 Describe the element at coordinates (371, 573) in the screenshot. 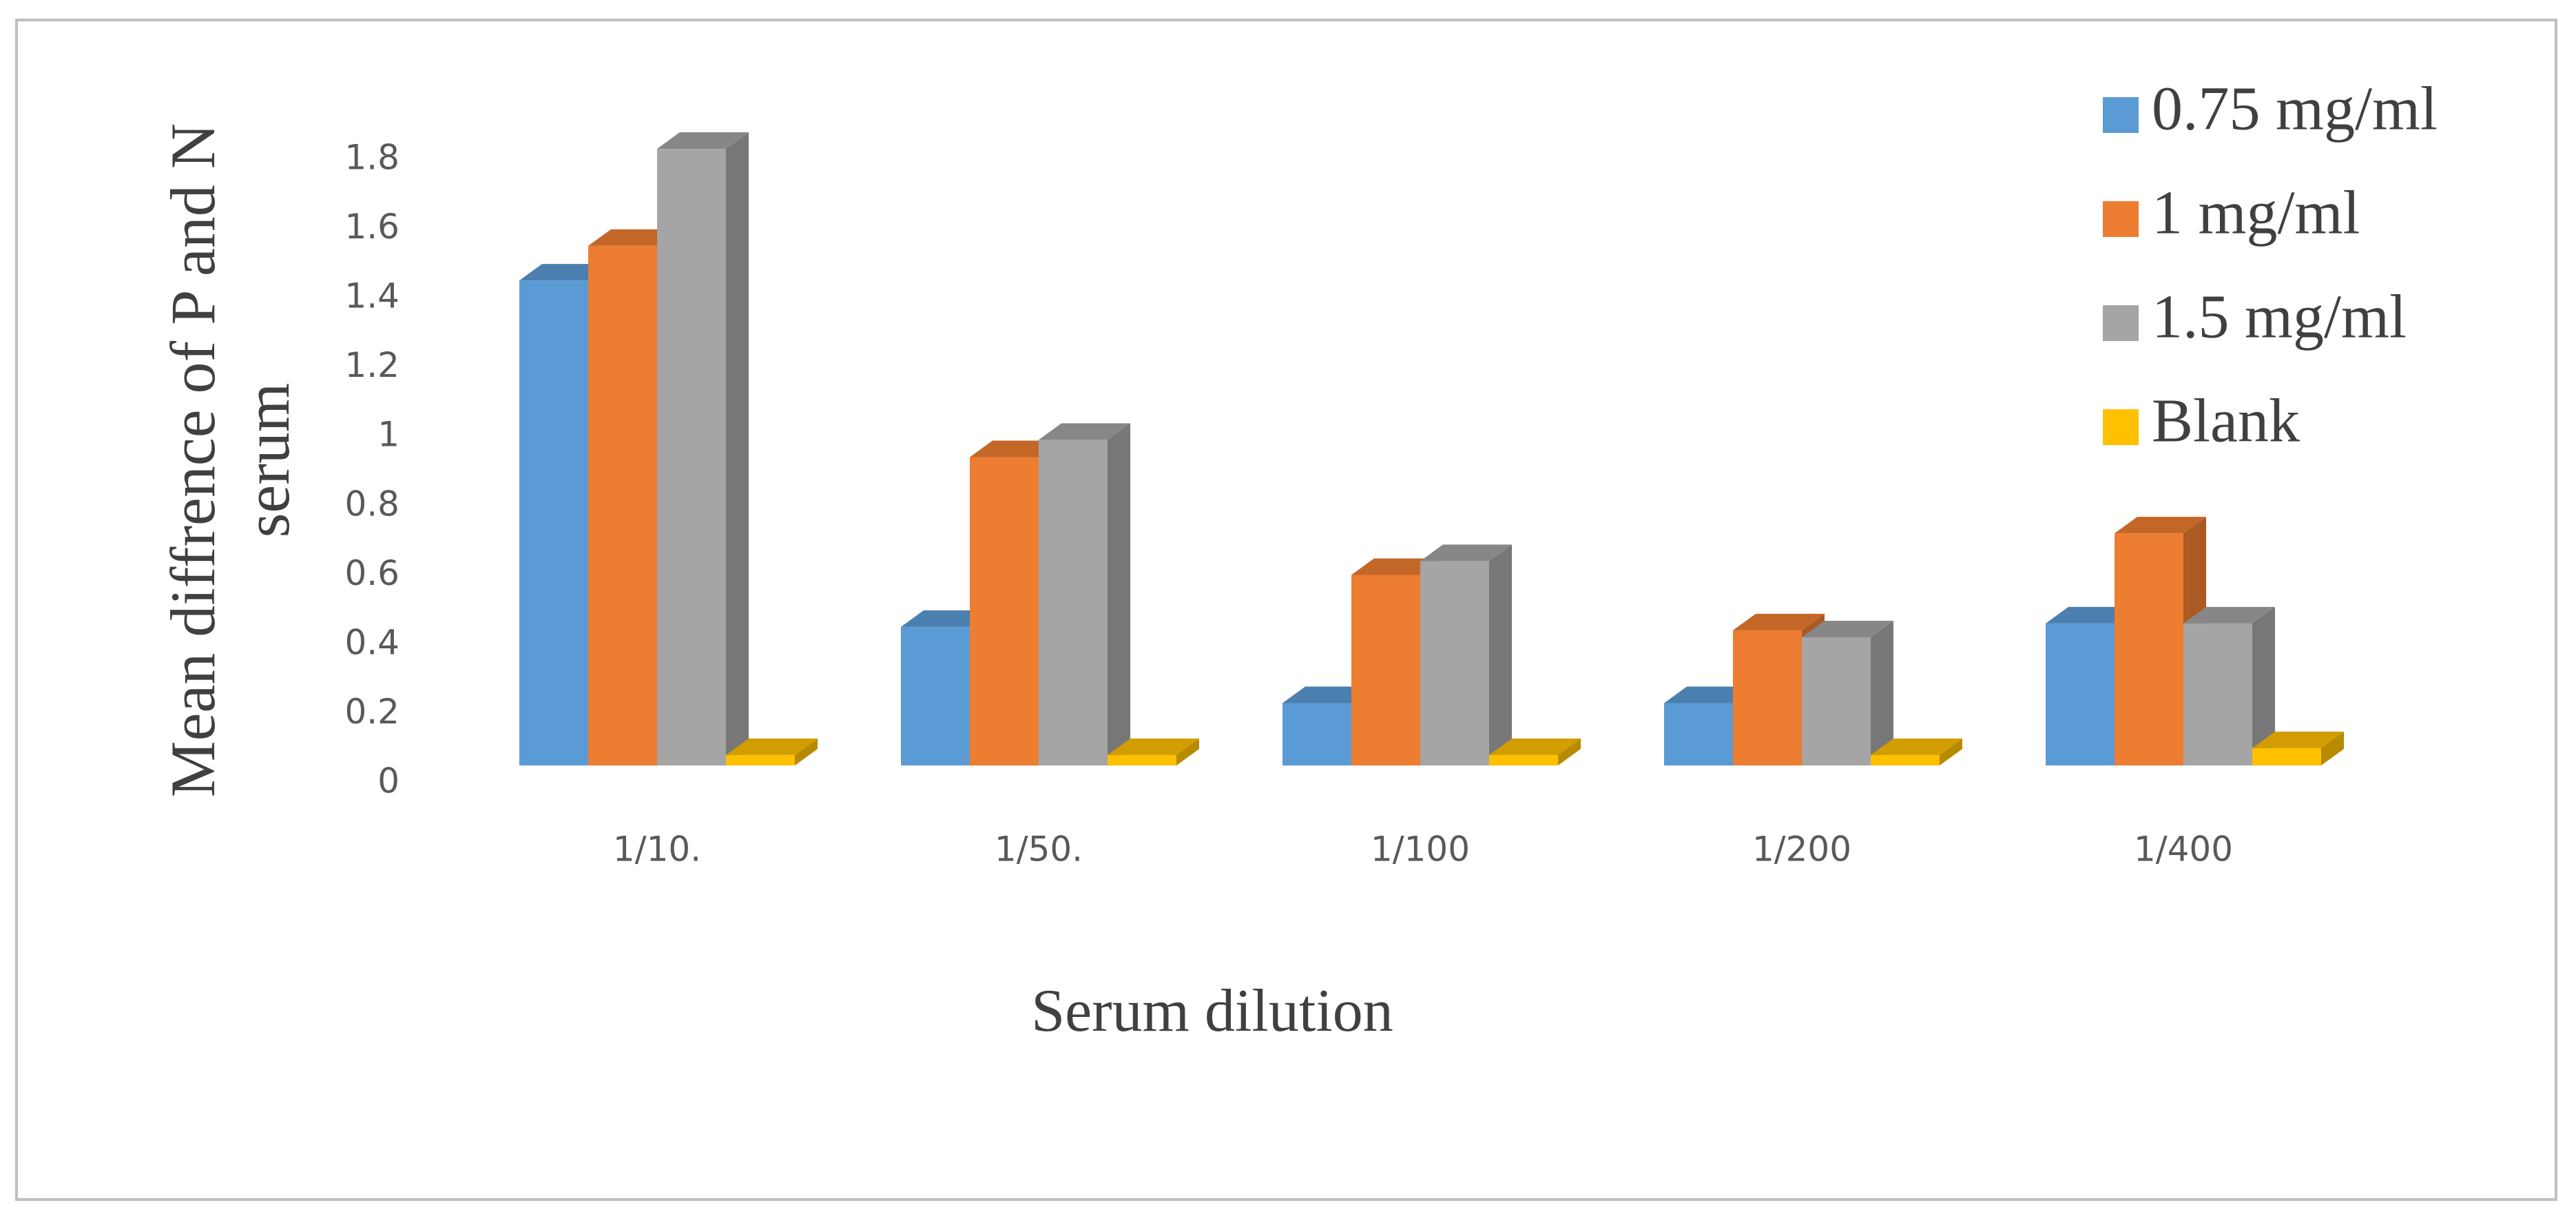

I see `y-tick-label: 0.6` at that location.